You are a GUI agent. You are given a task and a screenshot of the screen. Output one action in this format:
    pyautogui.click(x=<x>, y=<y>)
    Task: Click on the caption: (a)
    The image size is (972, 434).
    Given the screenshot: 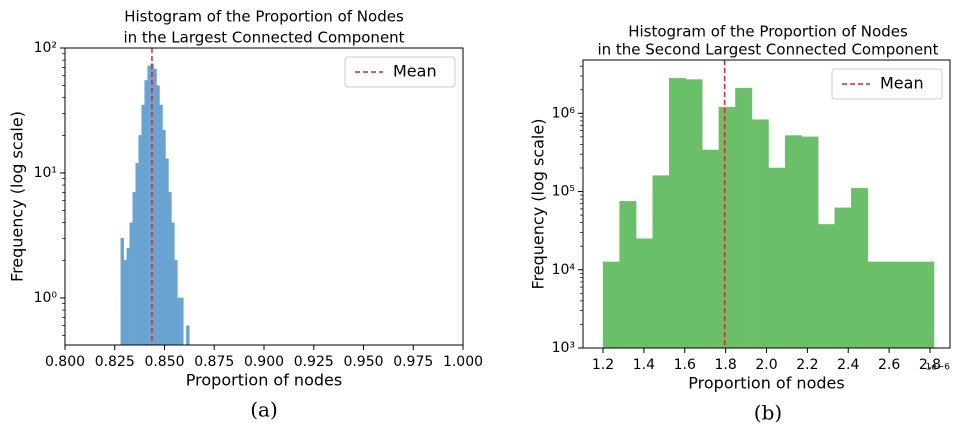 What is the action you would take?
    pyautogui.click(x=264, y=410)
    